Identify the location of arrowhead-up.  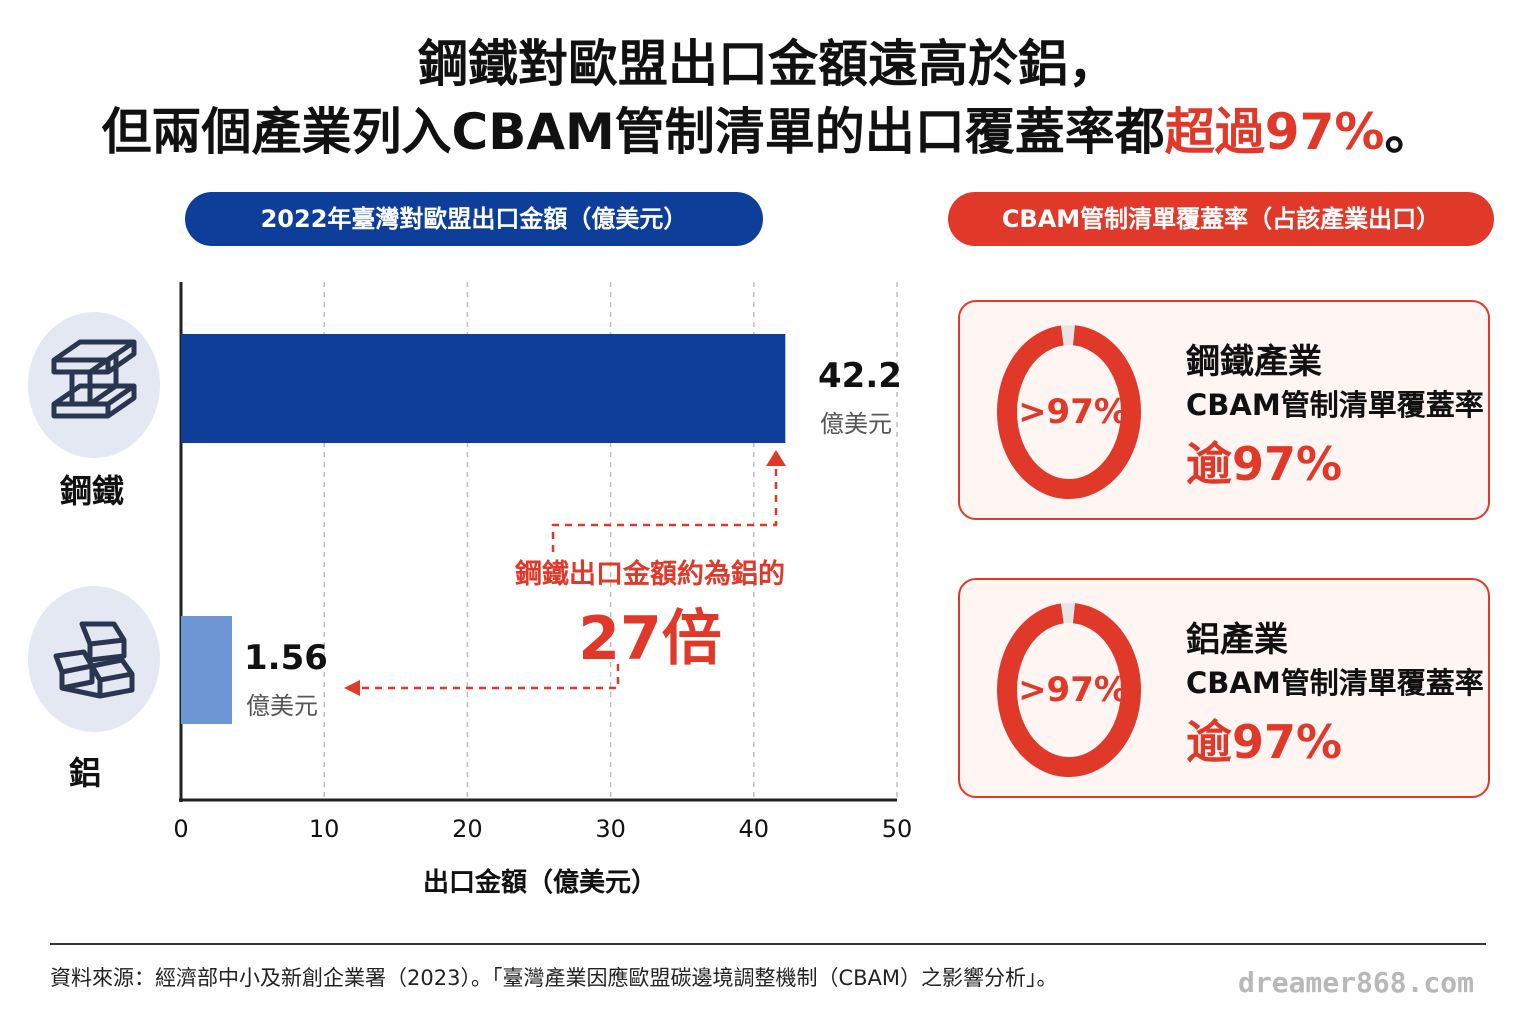
(776, 458).